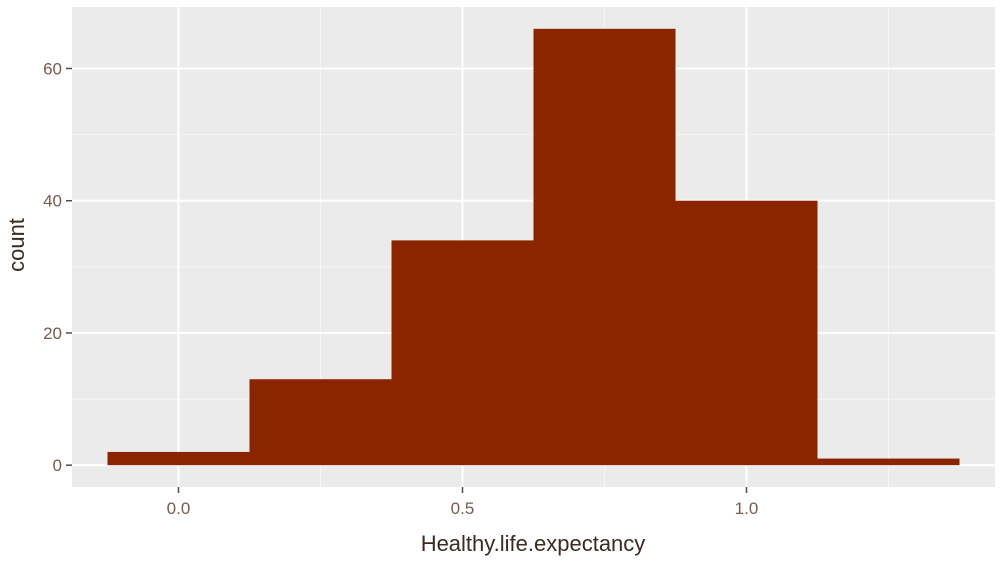  What do you see at coordinates (52, 68) in the screenshot?
I see `y-tick-label: 60` at bounding box center [52, 68].